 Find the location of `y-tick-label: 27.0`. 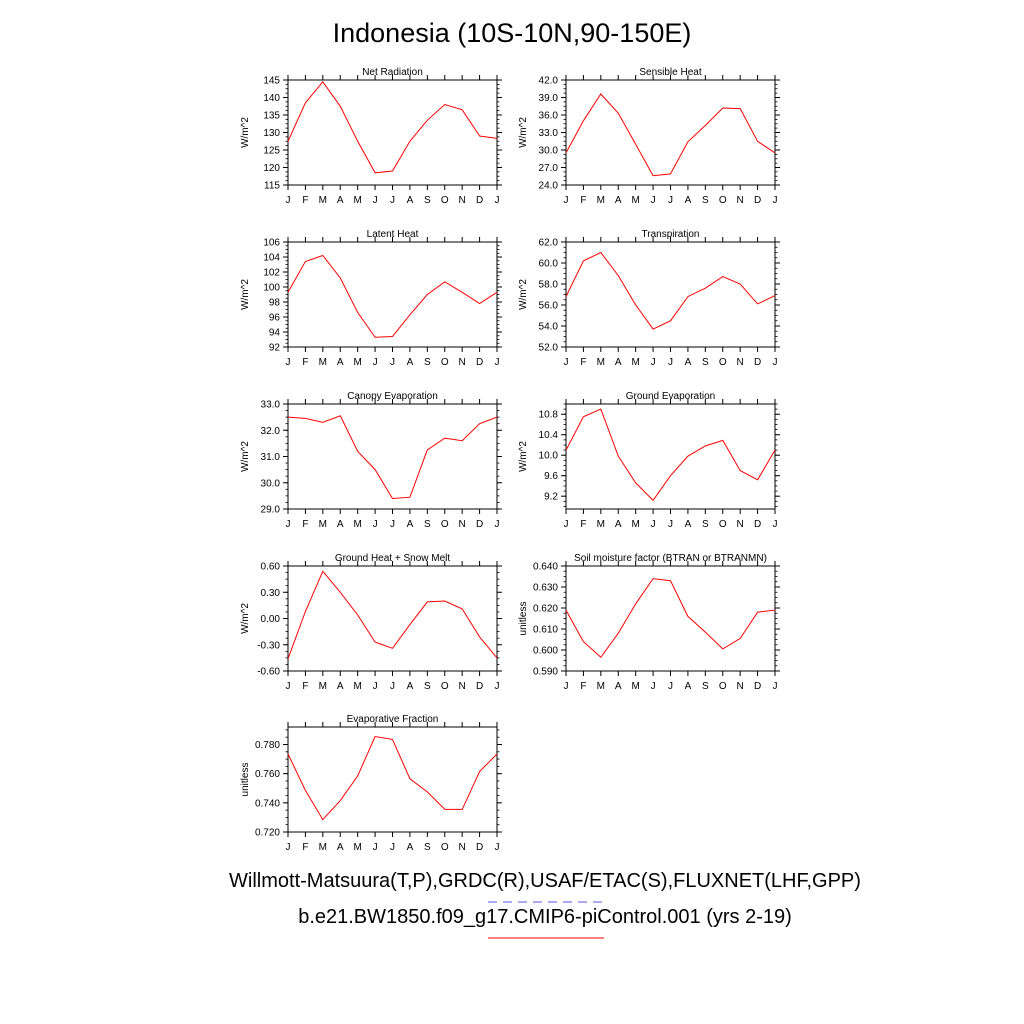

y-tick-label: 27.0 is located at coordinates (549, 168).